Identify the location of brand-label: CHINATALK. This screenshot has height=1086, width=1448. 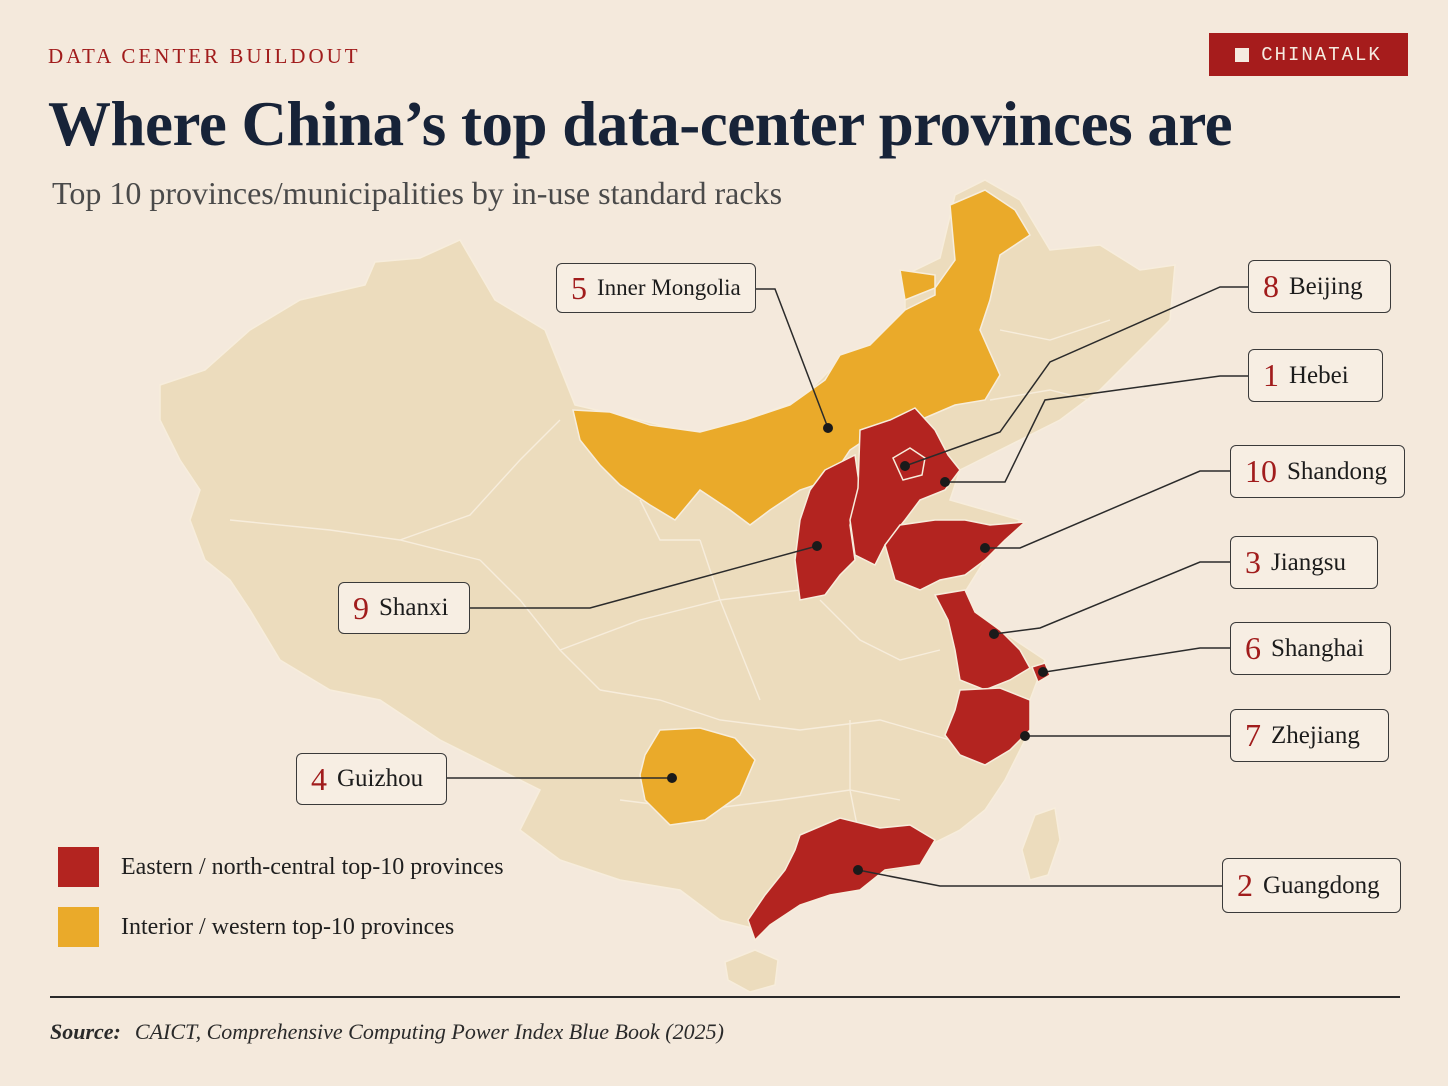
(1321, 54).